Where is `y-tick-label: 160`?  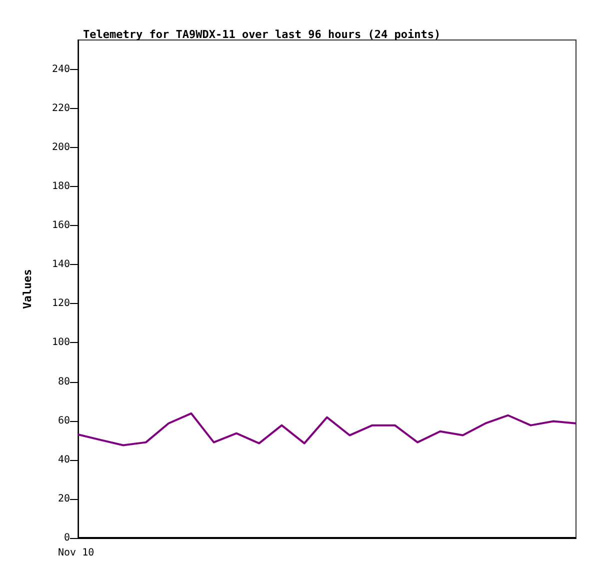 y-tick-label: 160 is located at coordinates (61, 226).